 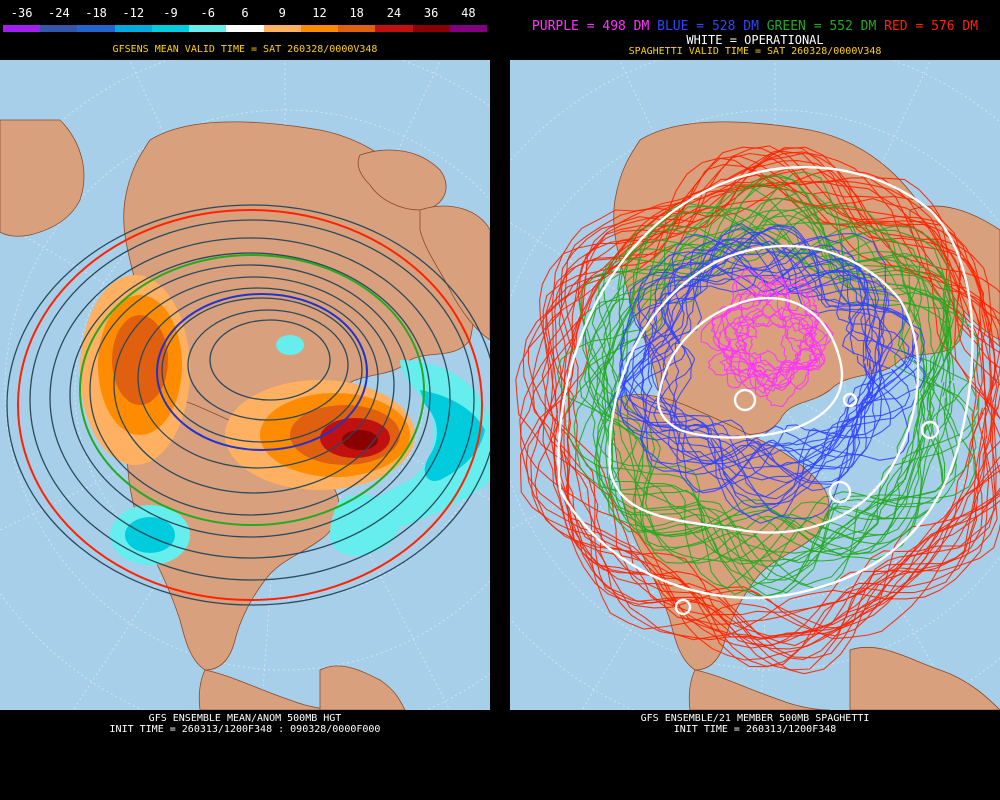 What do you see at coordinates (821, 26) in the screenshot?
I see `legend-green: GREEN = 552 DM` at bounding box center [821, 26].